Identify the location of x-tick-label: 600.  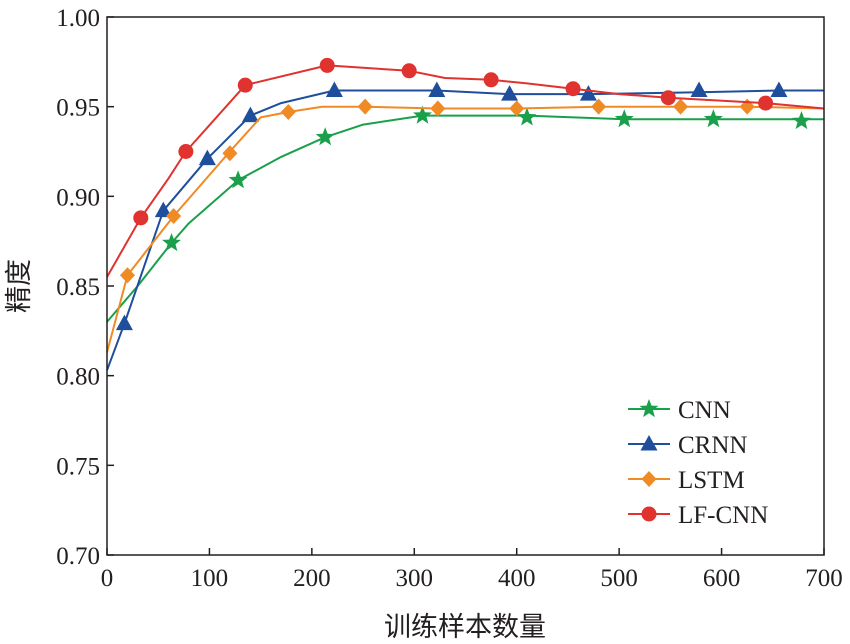
(722, 578).